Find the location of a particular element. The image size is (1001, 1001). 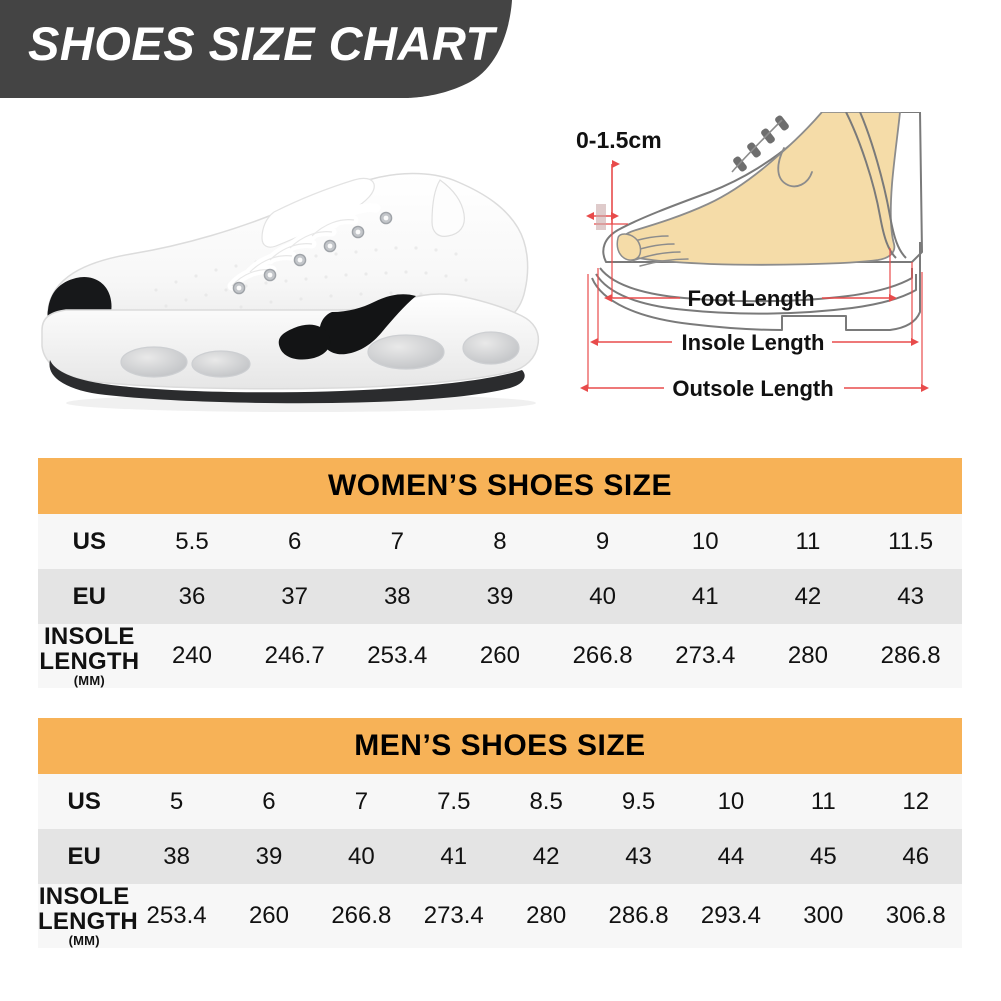

table-row: EU 38 39 40 41 42 43 44 45 46 is located at coordinates (500, 856).